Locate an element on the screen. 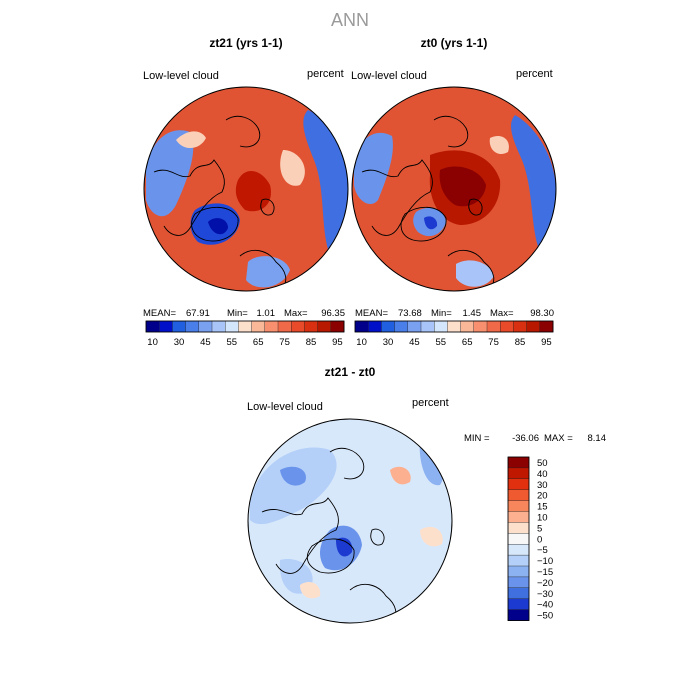  field-blue-core is located at coordinates (218, 226).